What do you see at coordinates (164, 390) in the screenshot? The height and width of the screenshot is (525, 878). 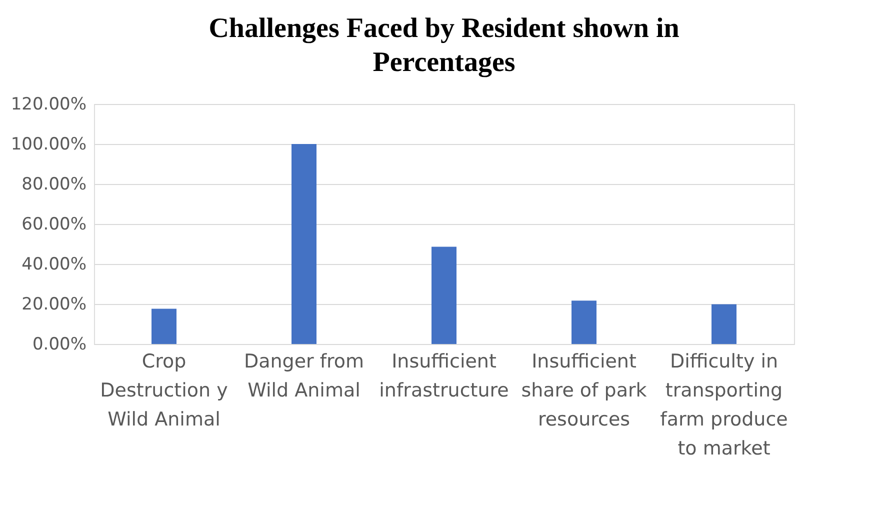 I see `x-tick-label: Crop Destruction y Wild Animal` at bounding box center [164, 390].